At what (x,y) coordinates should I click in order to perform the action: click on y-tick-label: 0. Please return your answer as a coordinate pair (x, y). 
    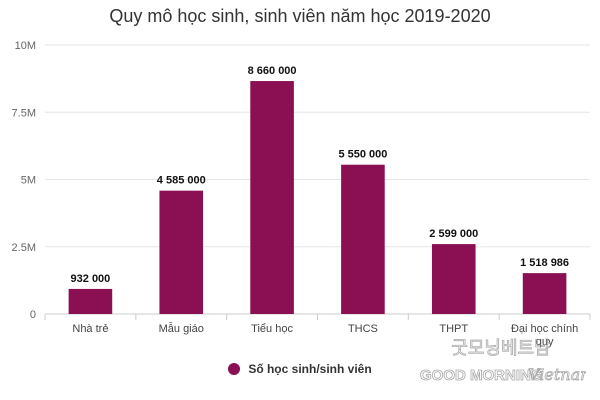
    Looking at the image, I should click on (33, 315).